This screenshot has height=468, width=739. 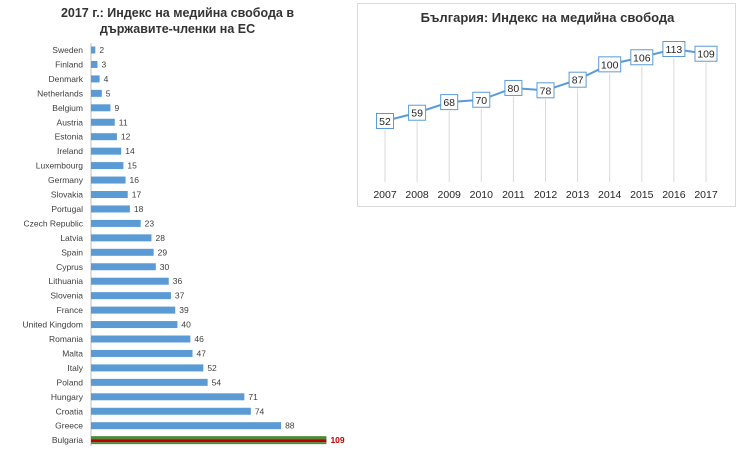 I want to click on category-label: Spain, so click(x=72, y=252).